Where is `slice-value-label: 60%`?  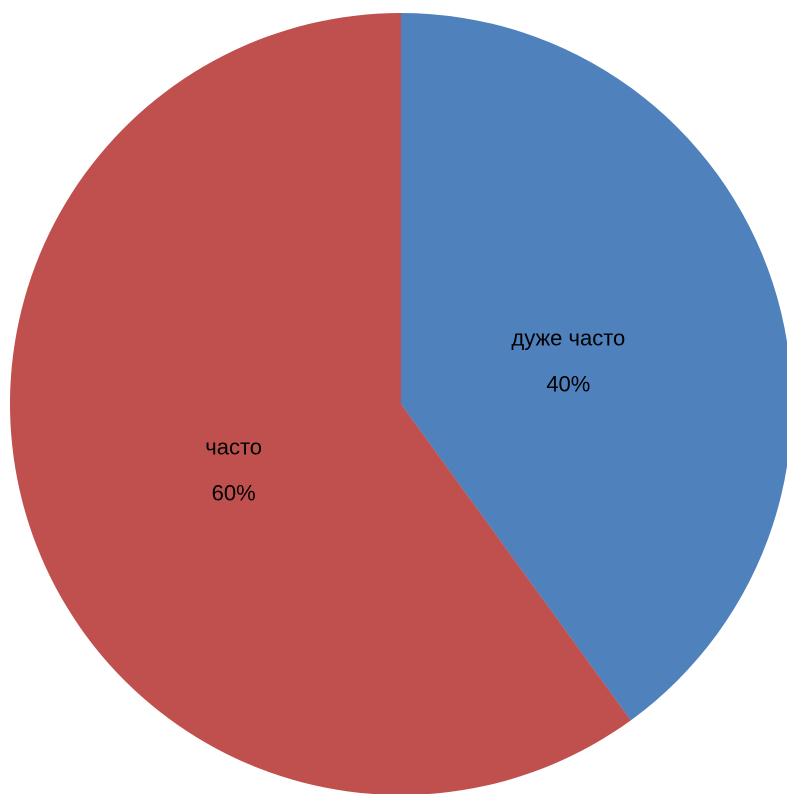
slice-value-label: 60% is located at coordinates (234, 492).